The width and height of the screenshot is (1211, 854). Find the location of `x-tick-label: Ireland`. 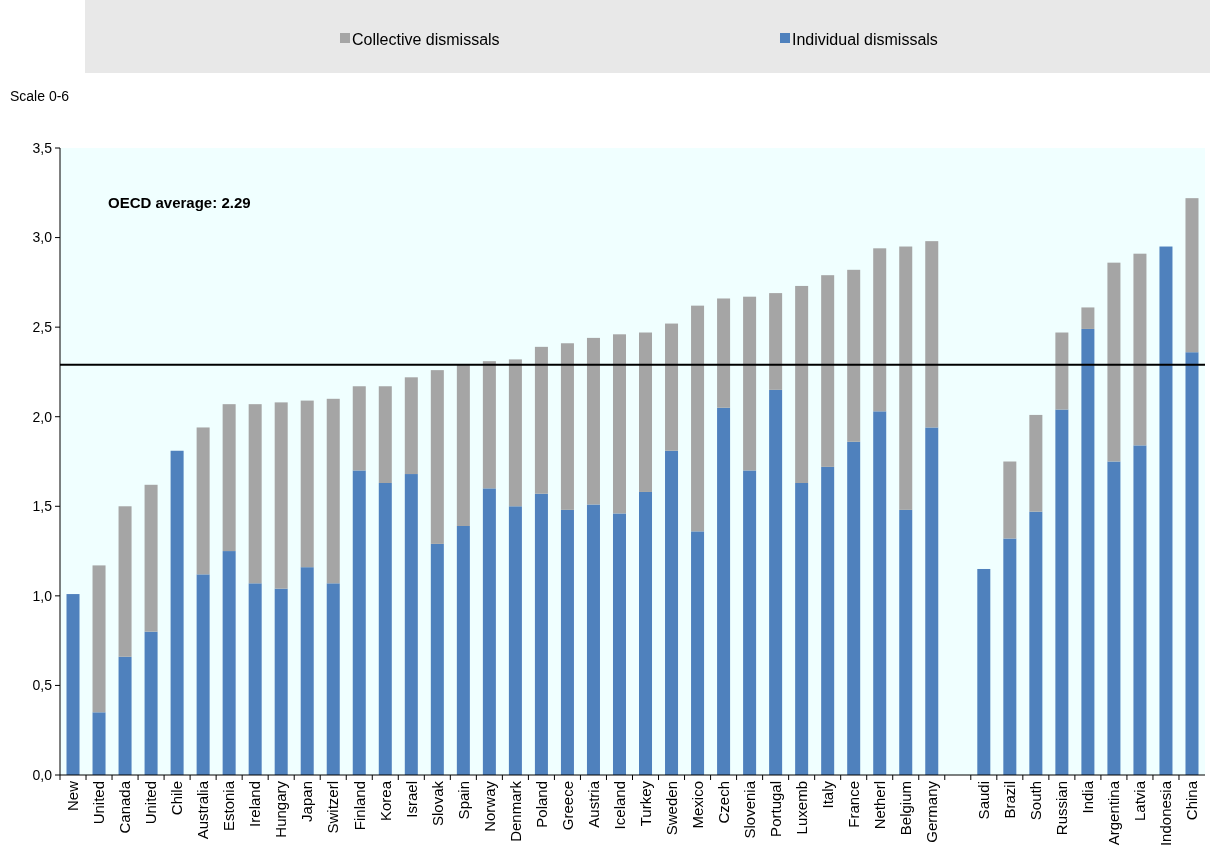

x-tick-label: Ireland is located at coordinates (255, 804).